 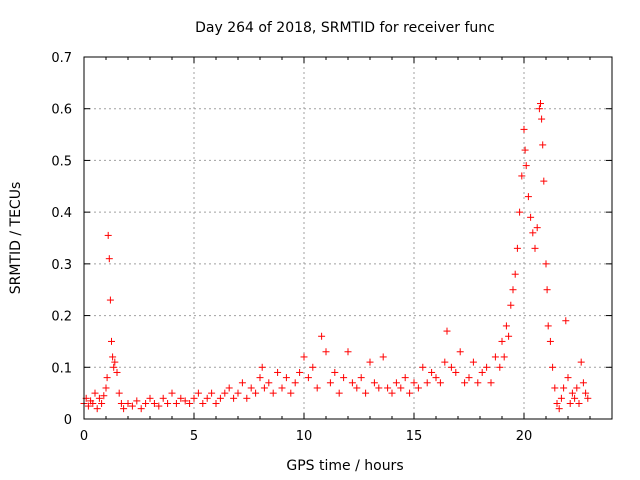 I want to click on y-tick-label: 0.5, so click(x=61, y=161).